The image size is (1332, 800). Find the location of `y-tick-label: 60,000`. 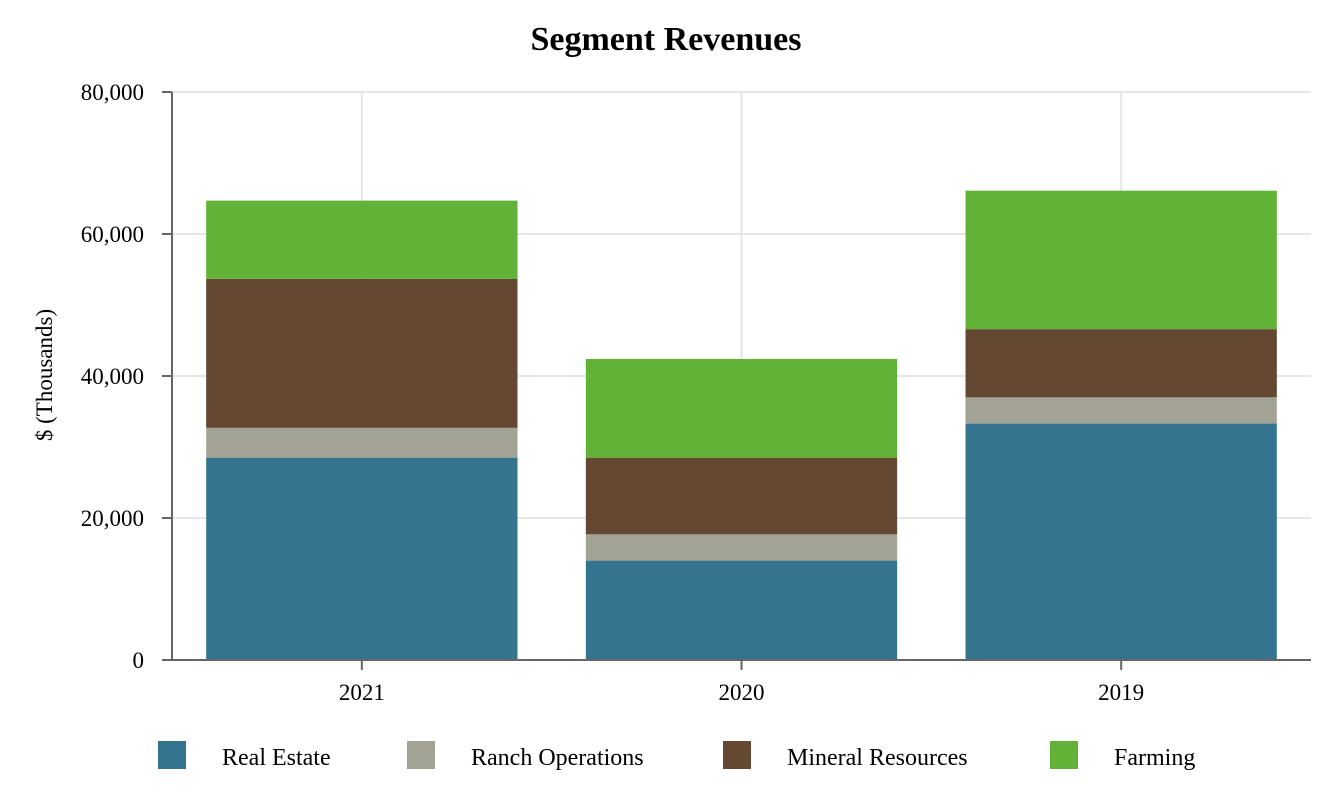

y-tick-label: 60,000 is located at coordinates (112, 234).